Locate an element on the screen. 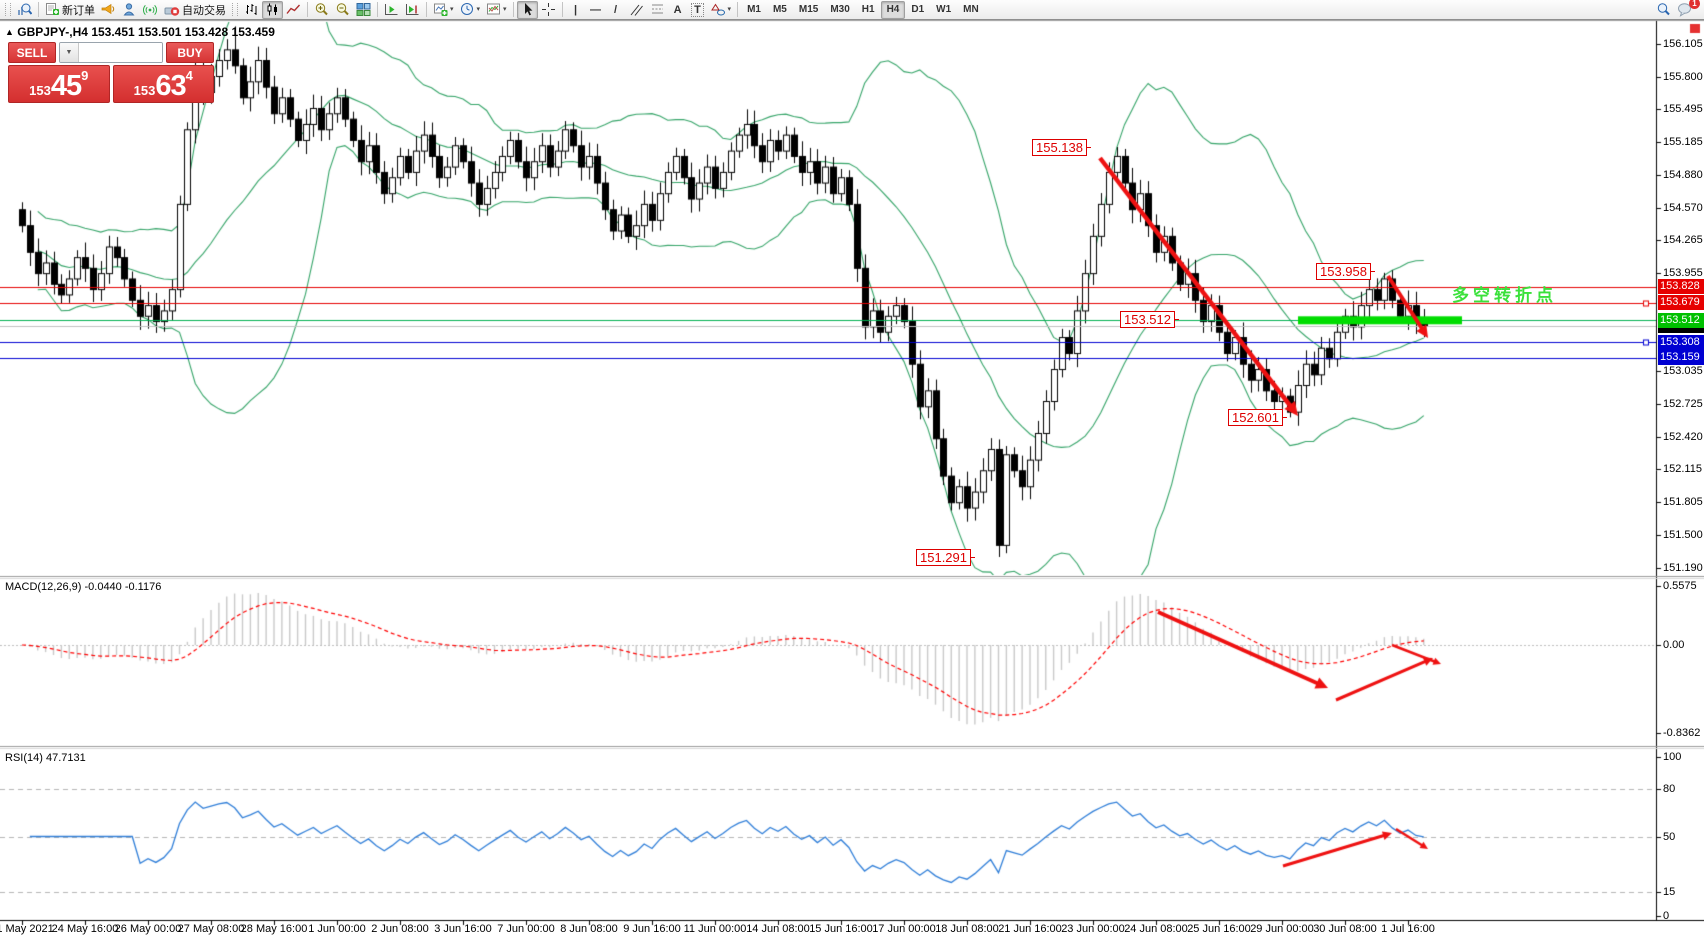  timeframe-m30-button: M30 is located at coordinates (840, 9).